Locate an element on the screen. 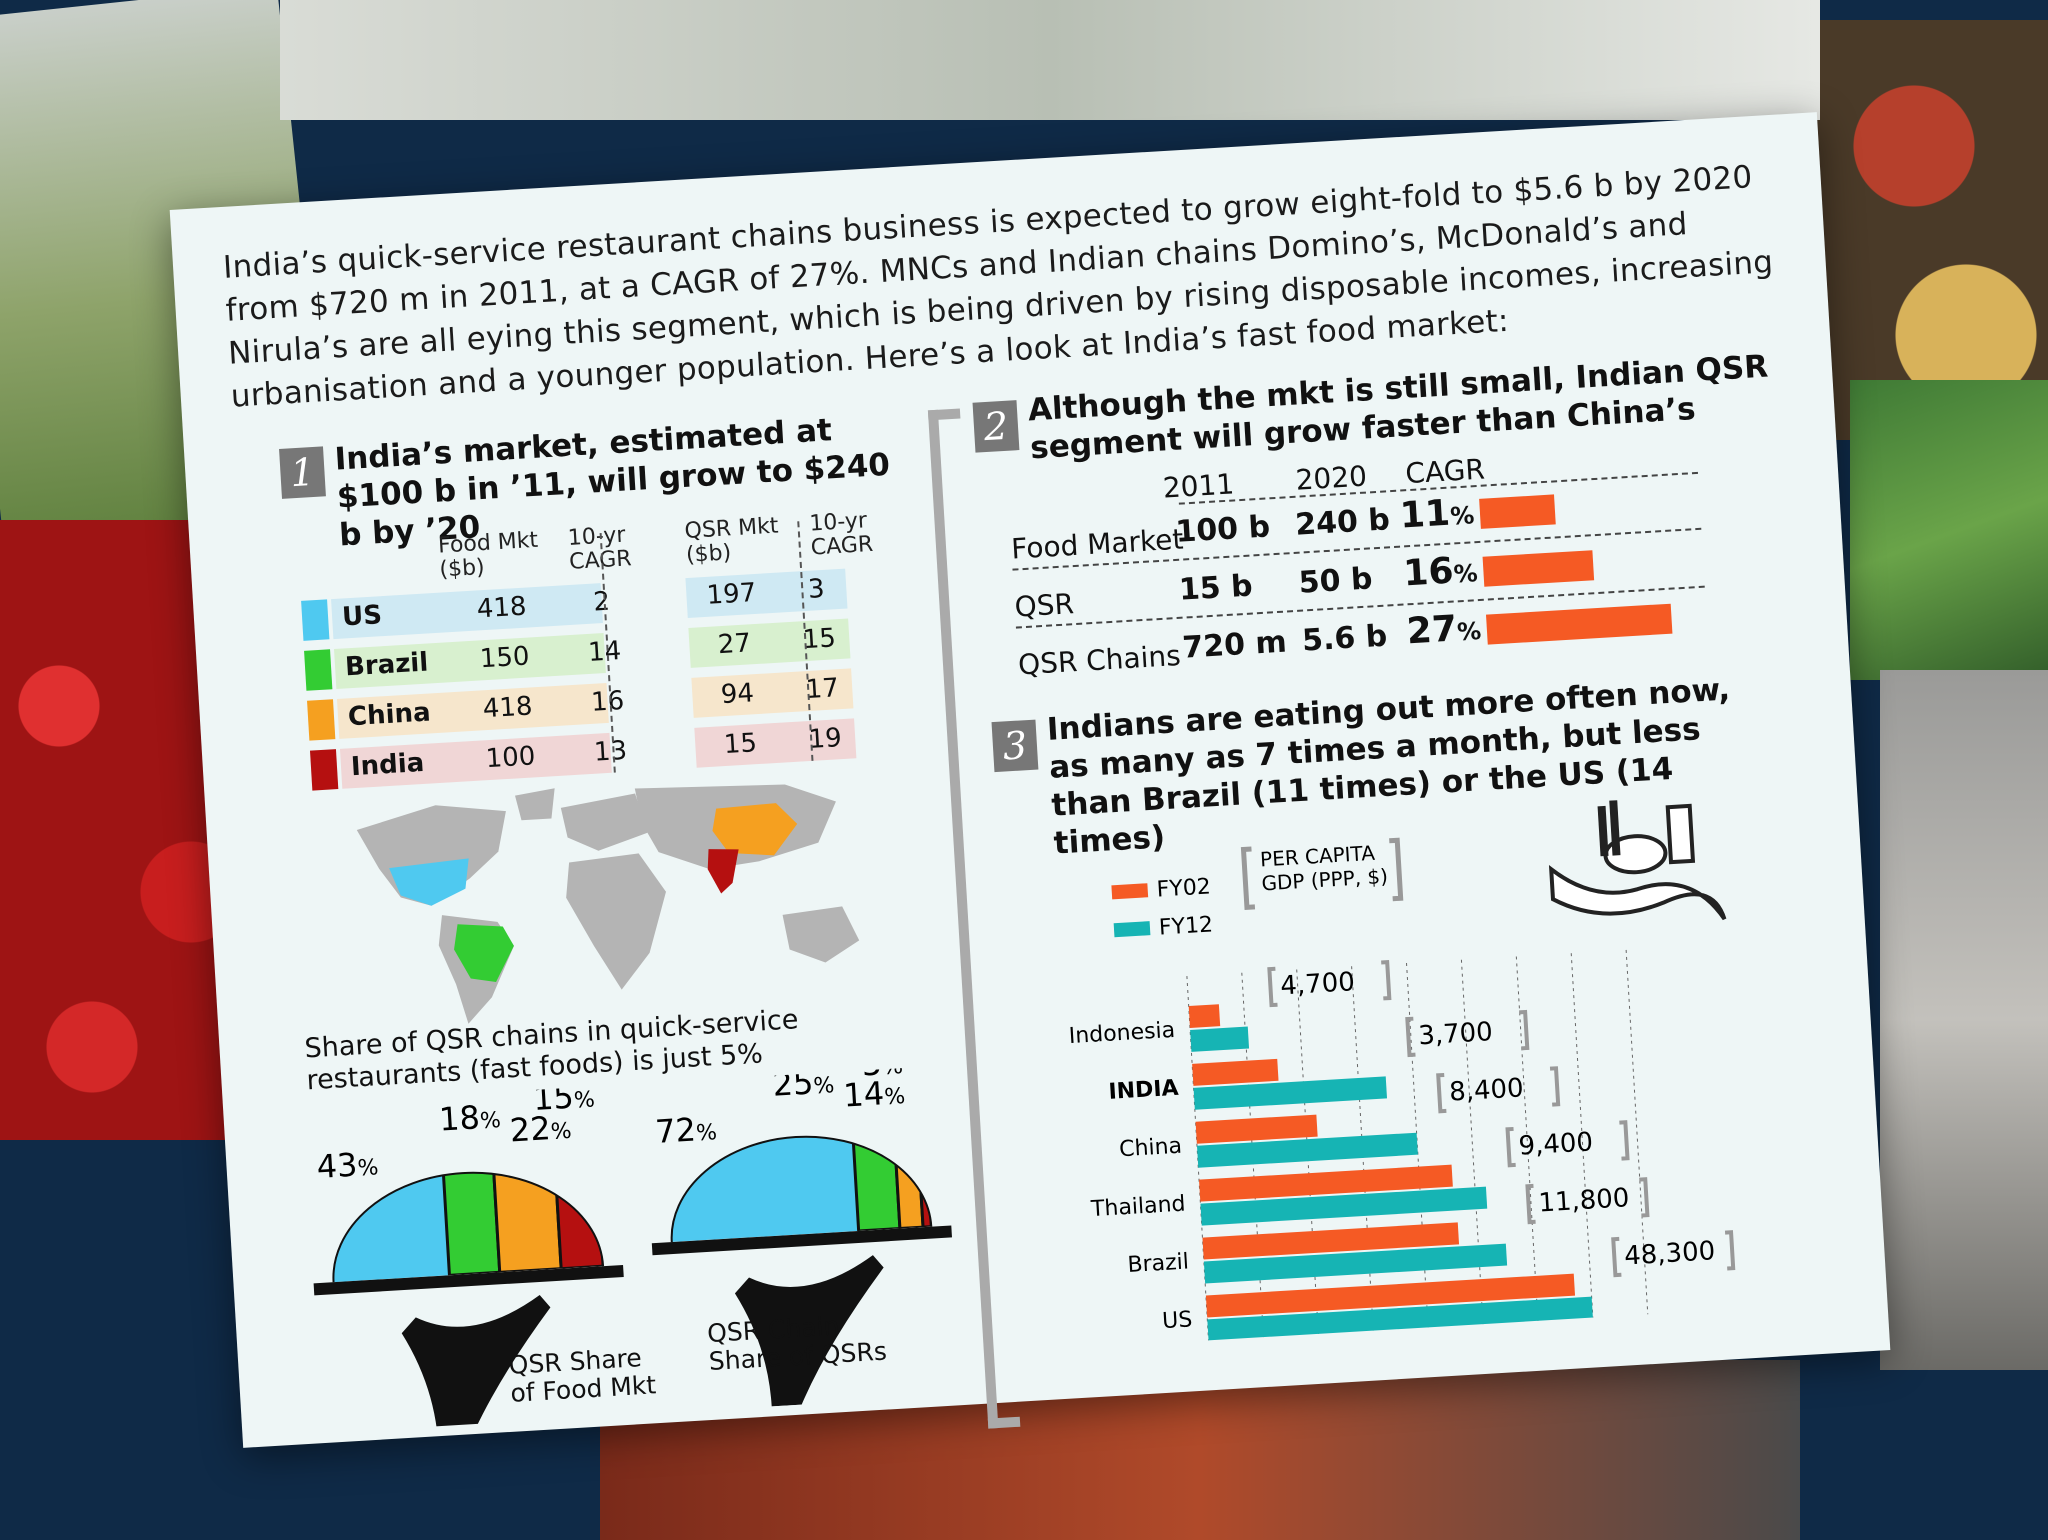  x-tick-label: 10 is located at coordinates (1490, 1348).